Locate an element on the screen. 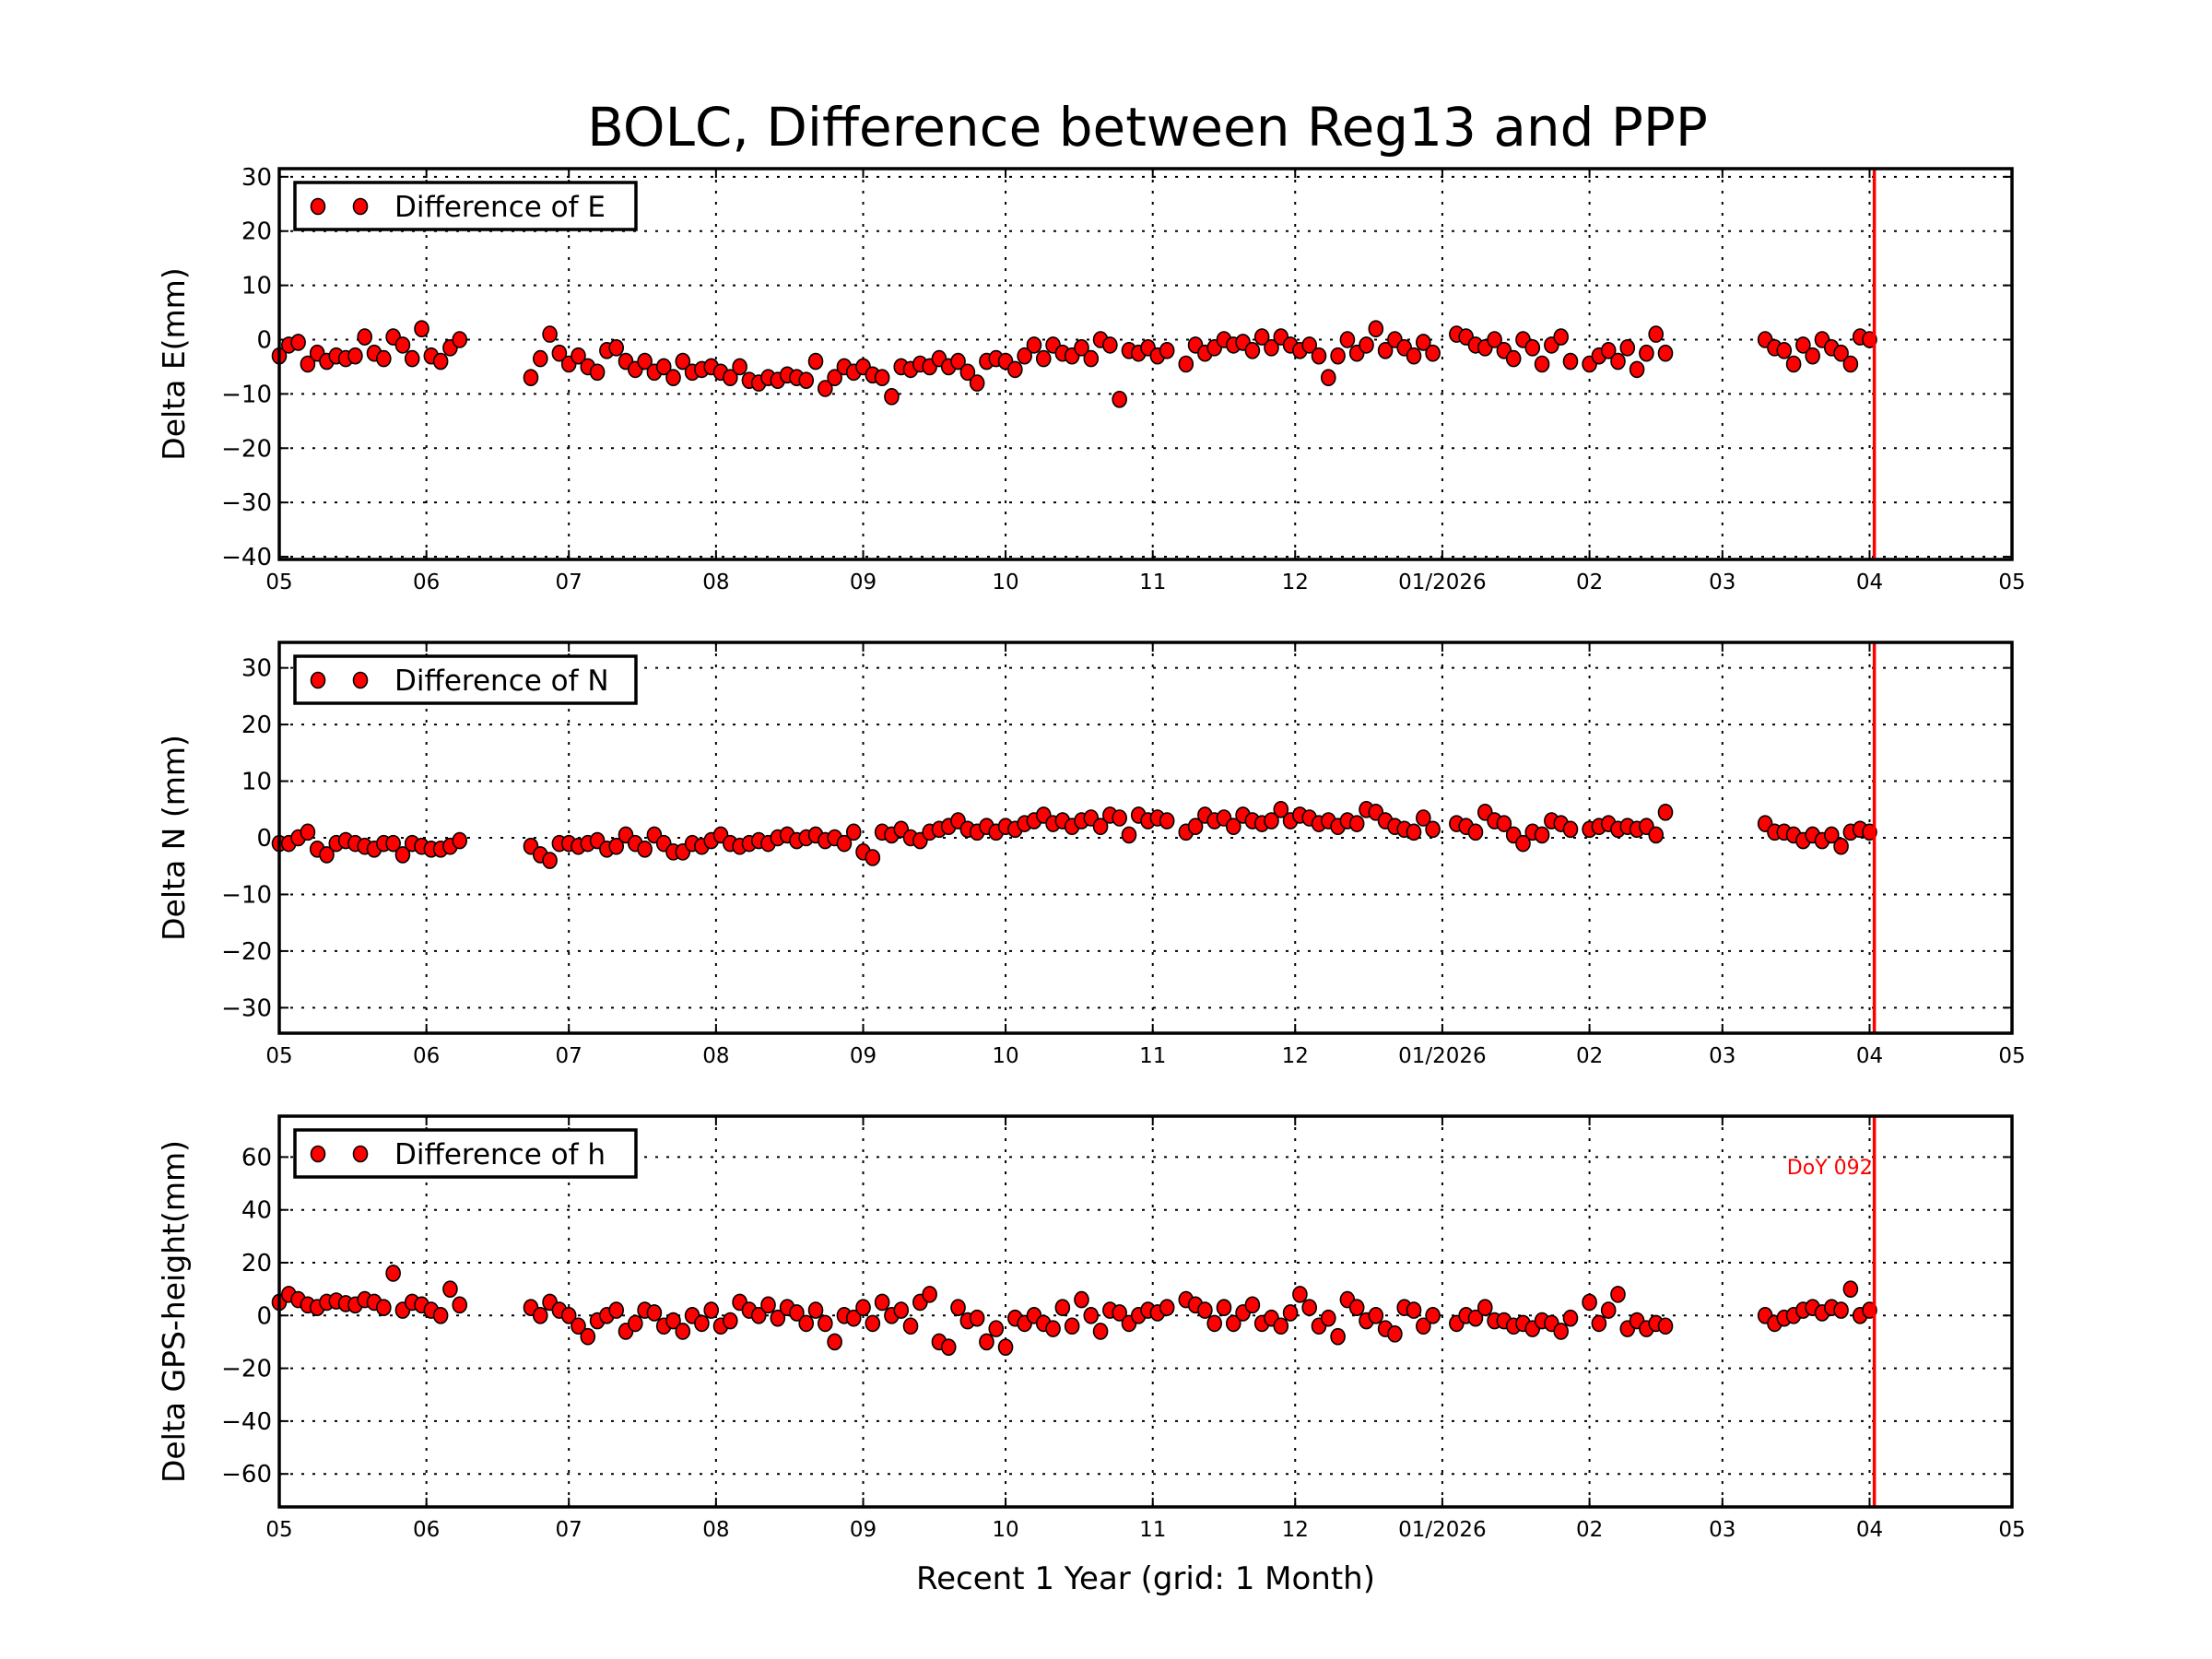 The height and width of the screenshot is (1659, 2212). y-tick-label: −20 is located at coordinates (246, 952).